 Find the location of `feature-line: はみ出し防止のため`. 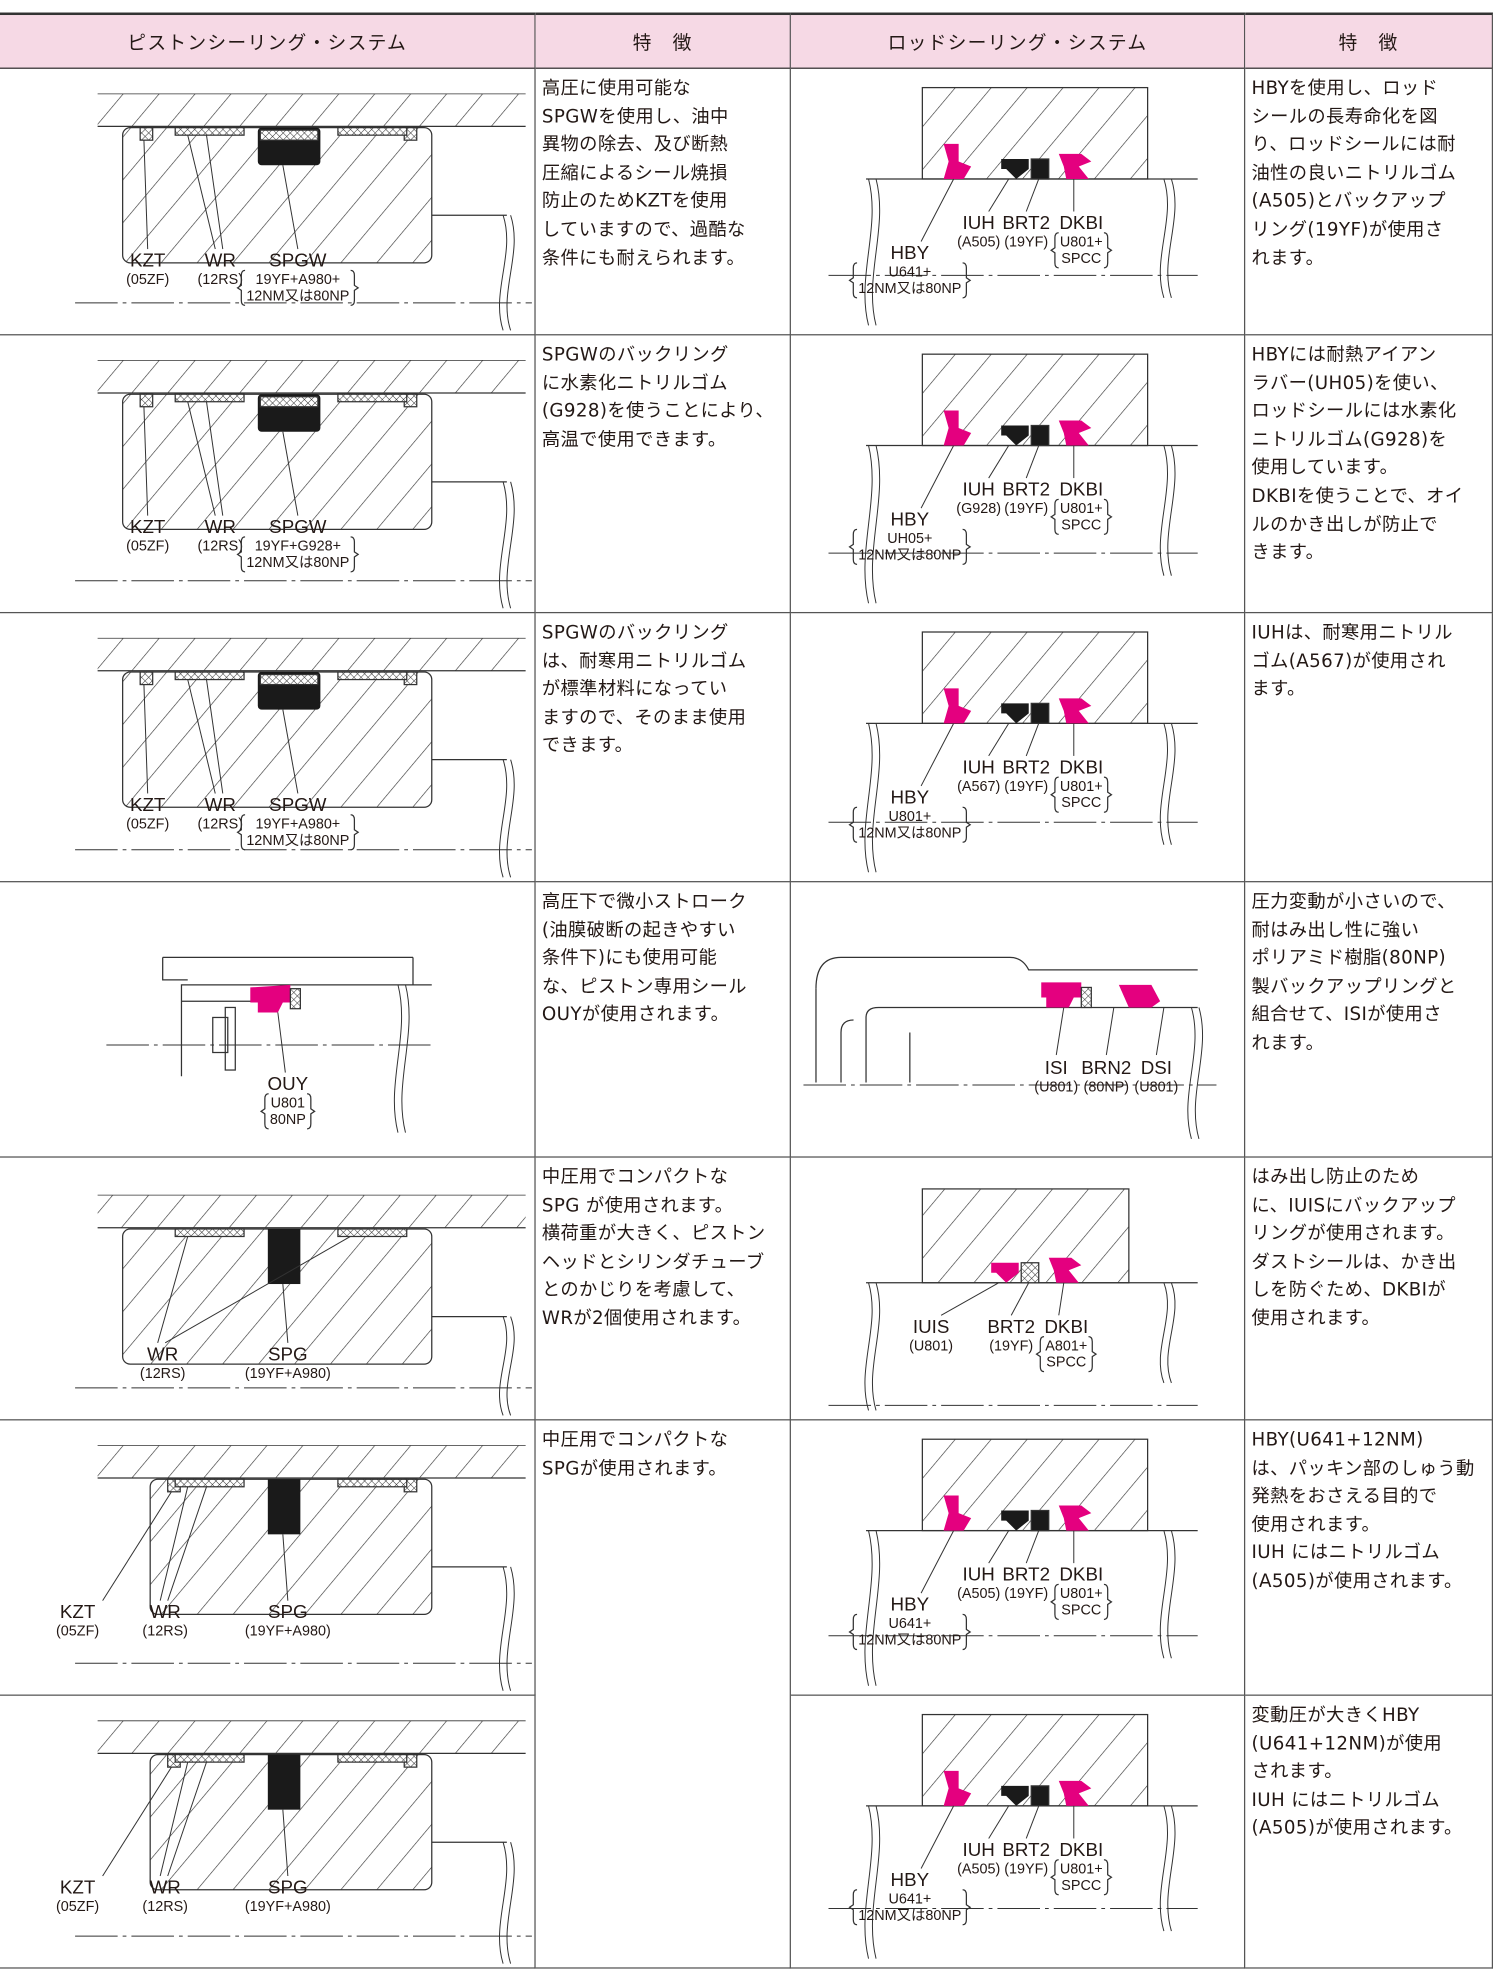

feature-line: はみ出し防止のため is located at coordinates (1335, 1177).